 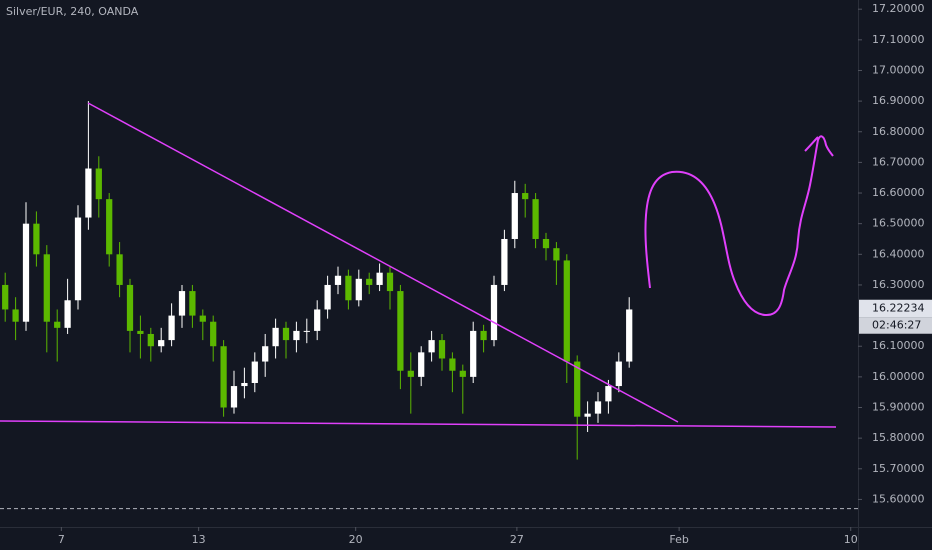 I want to click on last-price-box, so click(x=895, y=308).